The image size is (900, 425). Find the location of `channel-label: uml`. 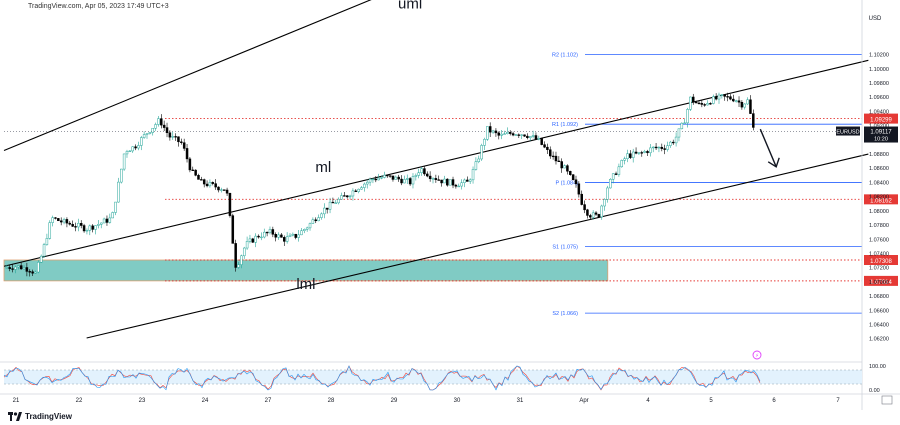

channel-label: uml is located at coordinates (410, 6).